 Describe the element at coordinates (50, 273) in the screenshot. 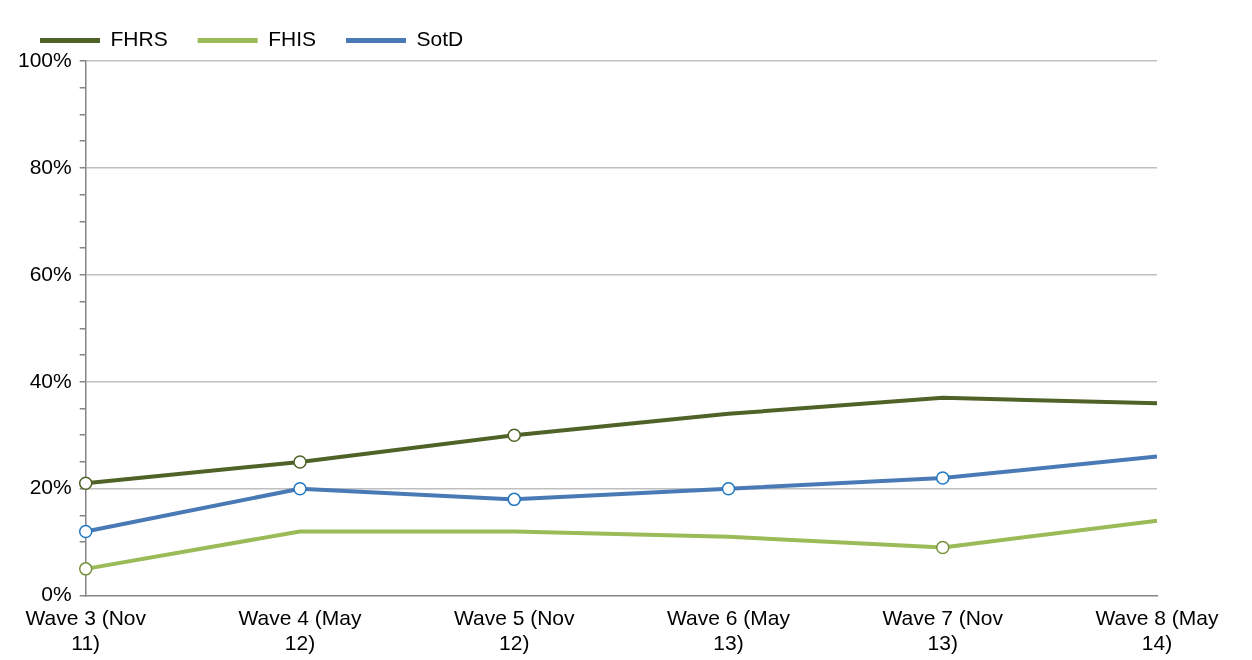

I see `y-tick-label: 60%` at that location.